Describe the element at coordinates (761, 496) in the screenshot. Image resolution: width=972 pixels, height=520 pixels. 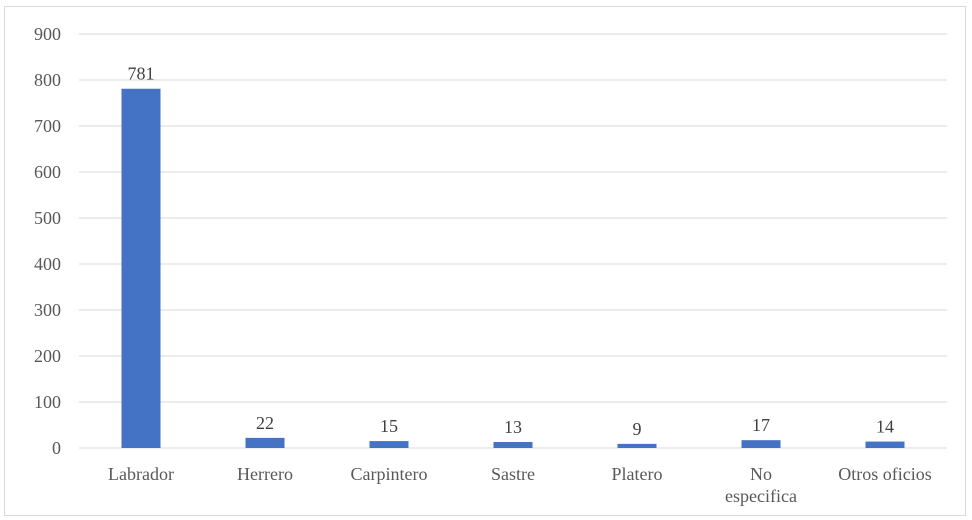
I see `x-category-label-line: especifica` at that location.